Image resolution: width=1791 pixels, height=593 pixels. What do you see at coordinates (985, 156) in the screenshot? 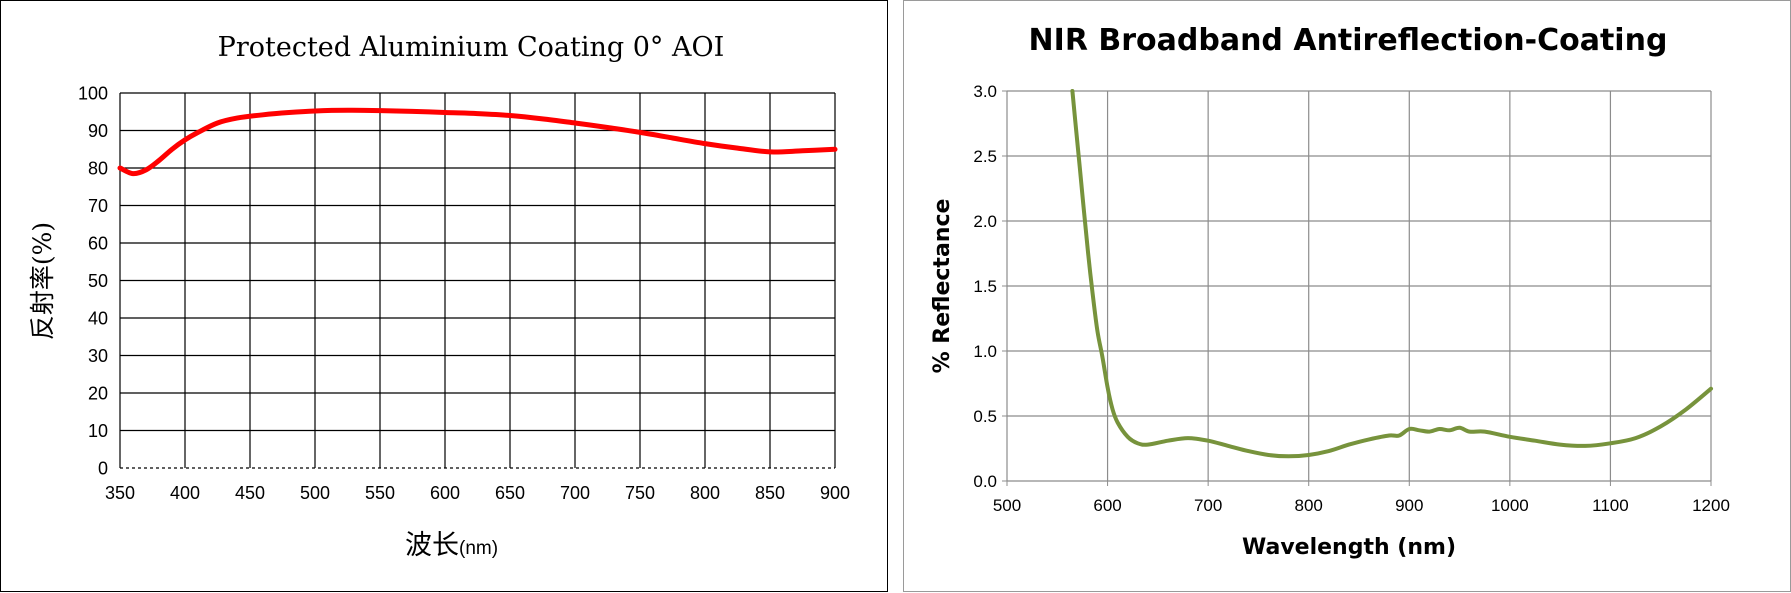
I see `y-tick-label: 2.5` at bounding box center [985, 156].